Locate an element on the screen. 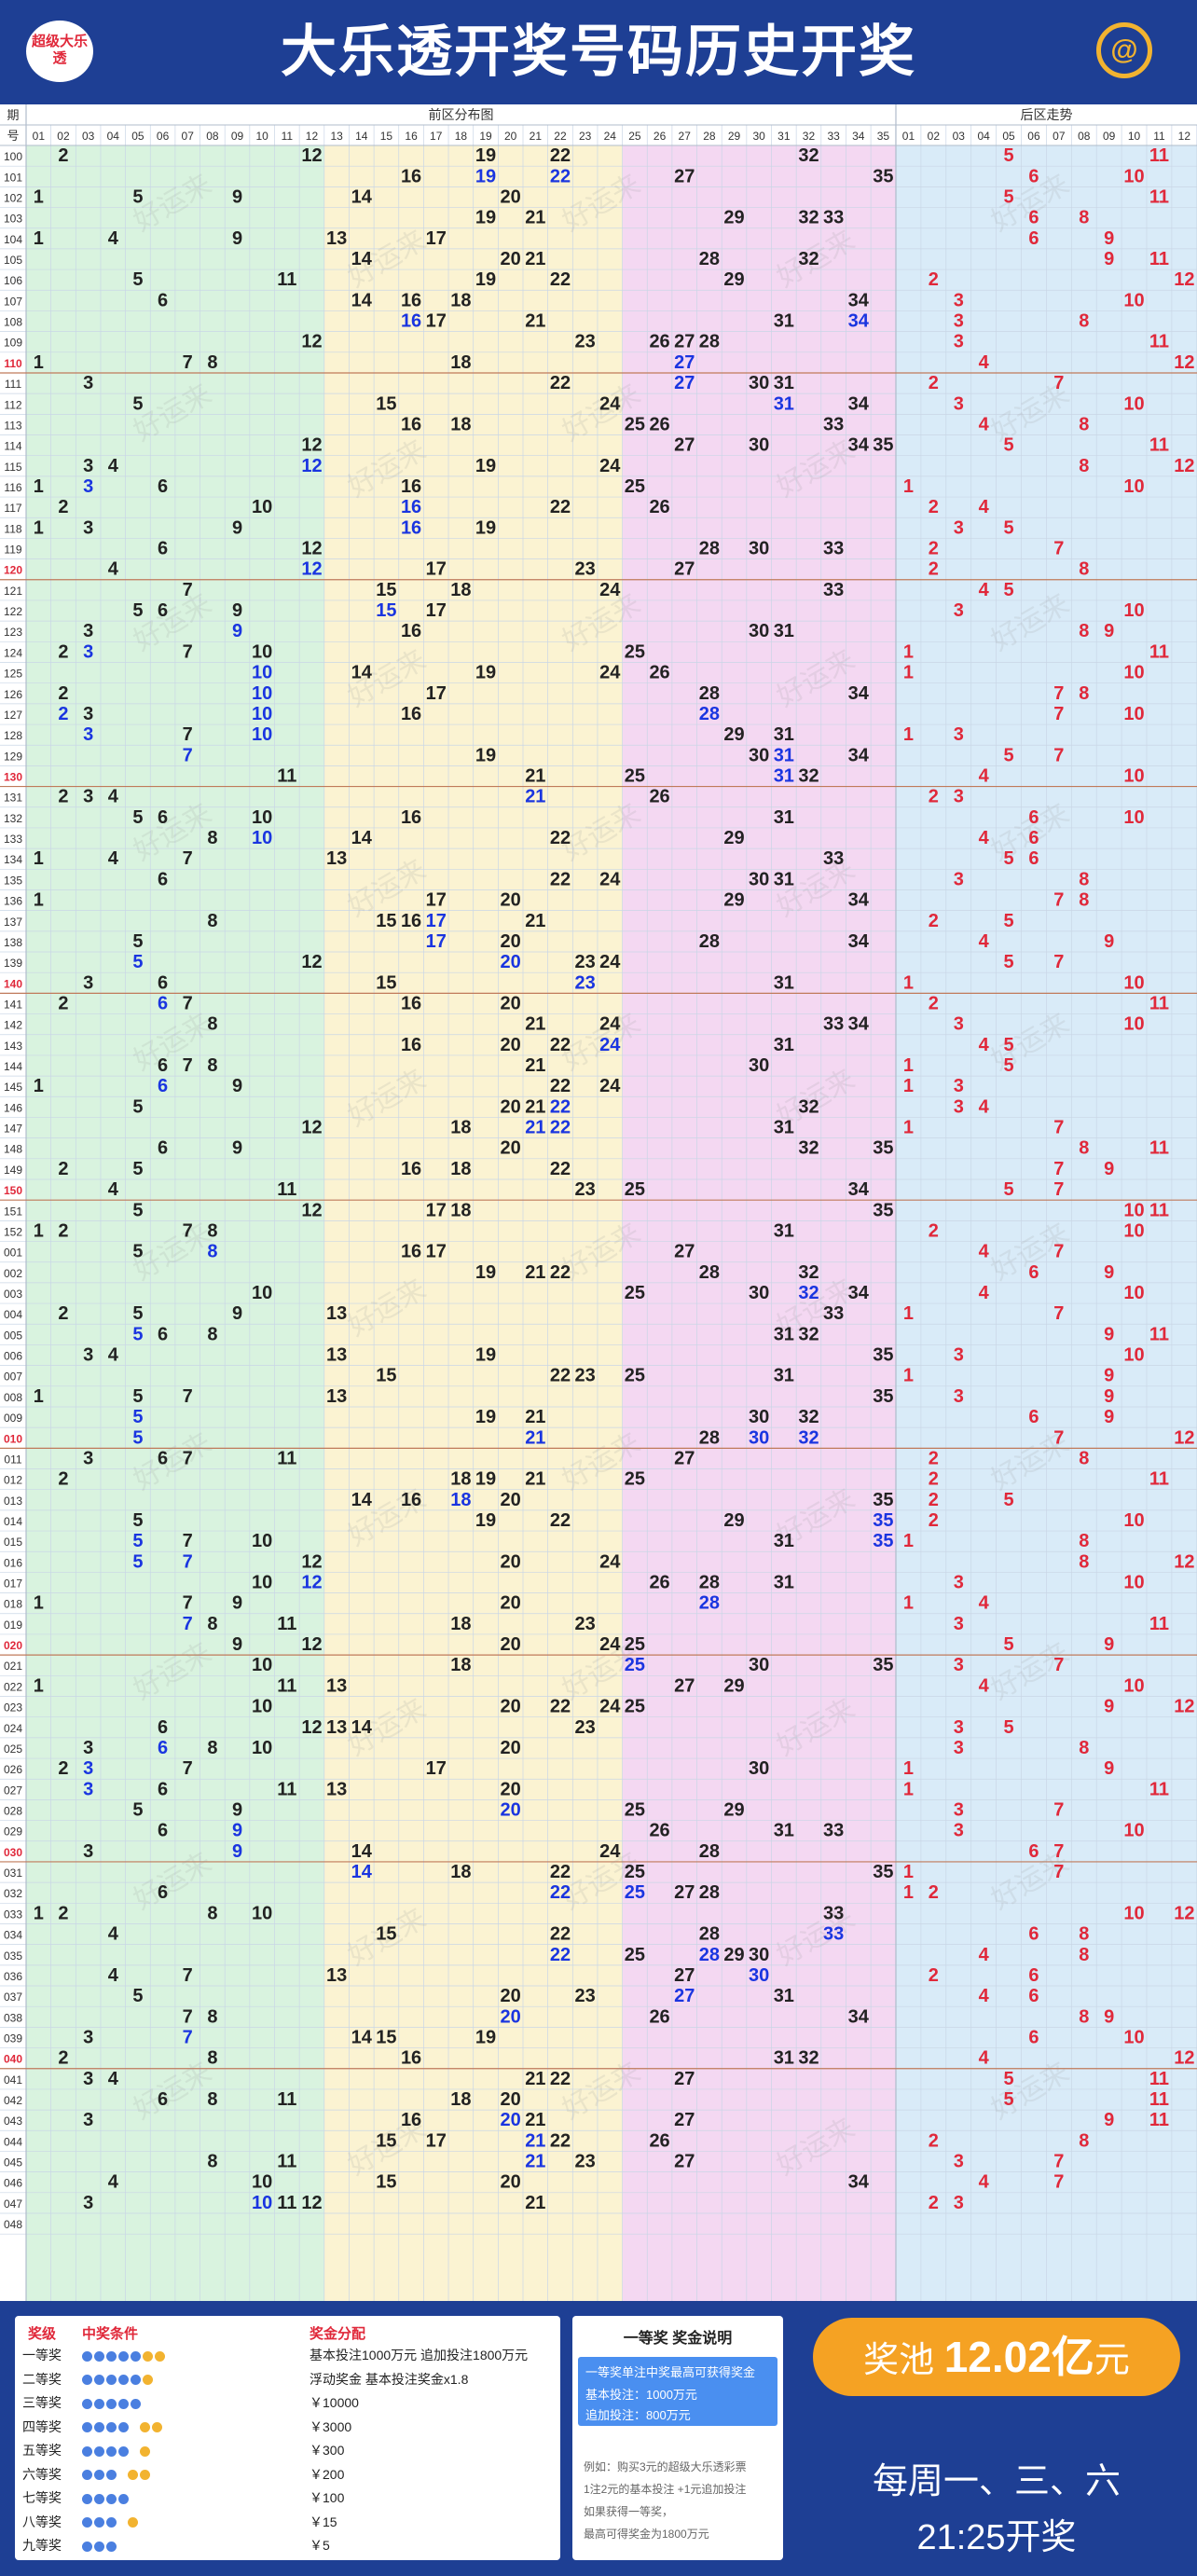  prize-row: 七等奖 ￥100 is located at coordinates (287, 2498).